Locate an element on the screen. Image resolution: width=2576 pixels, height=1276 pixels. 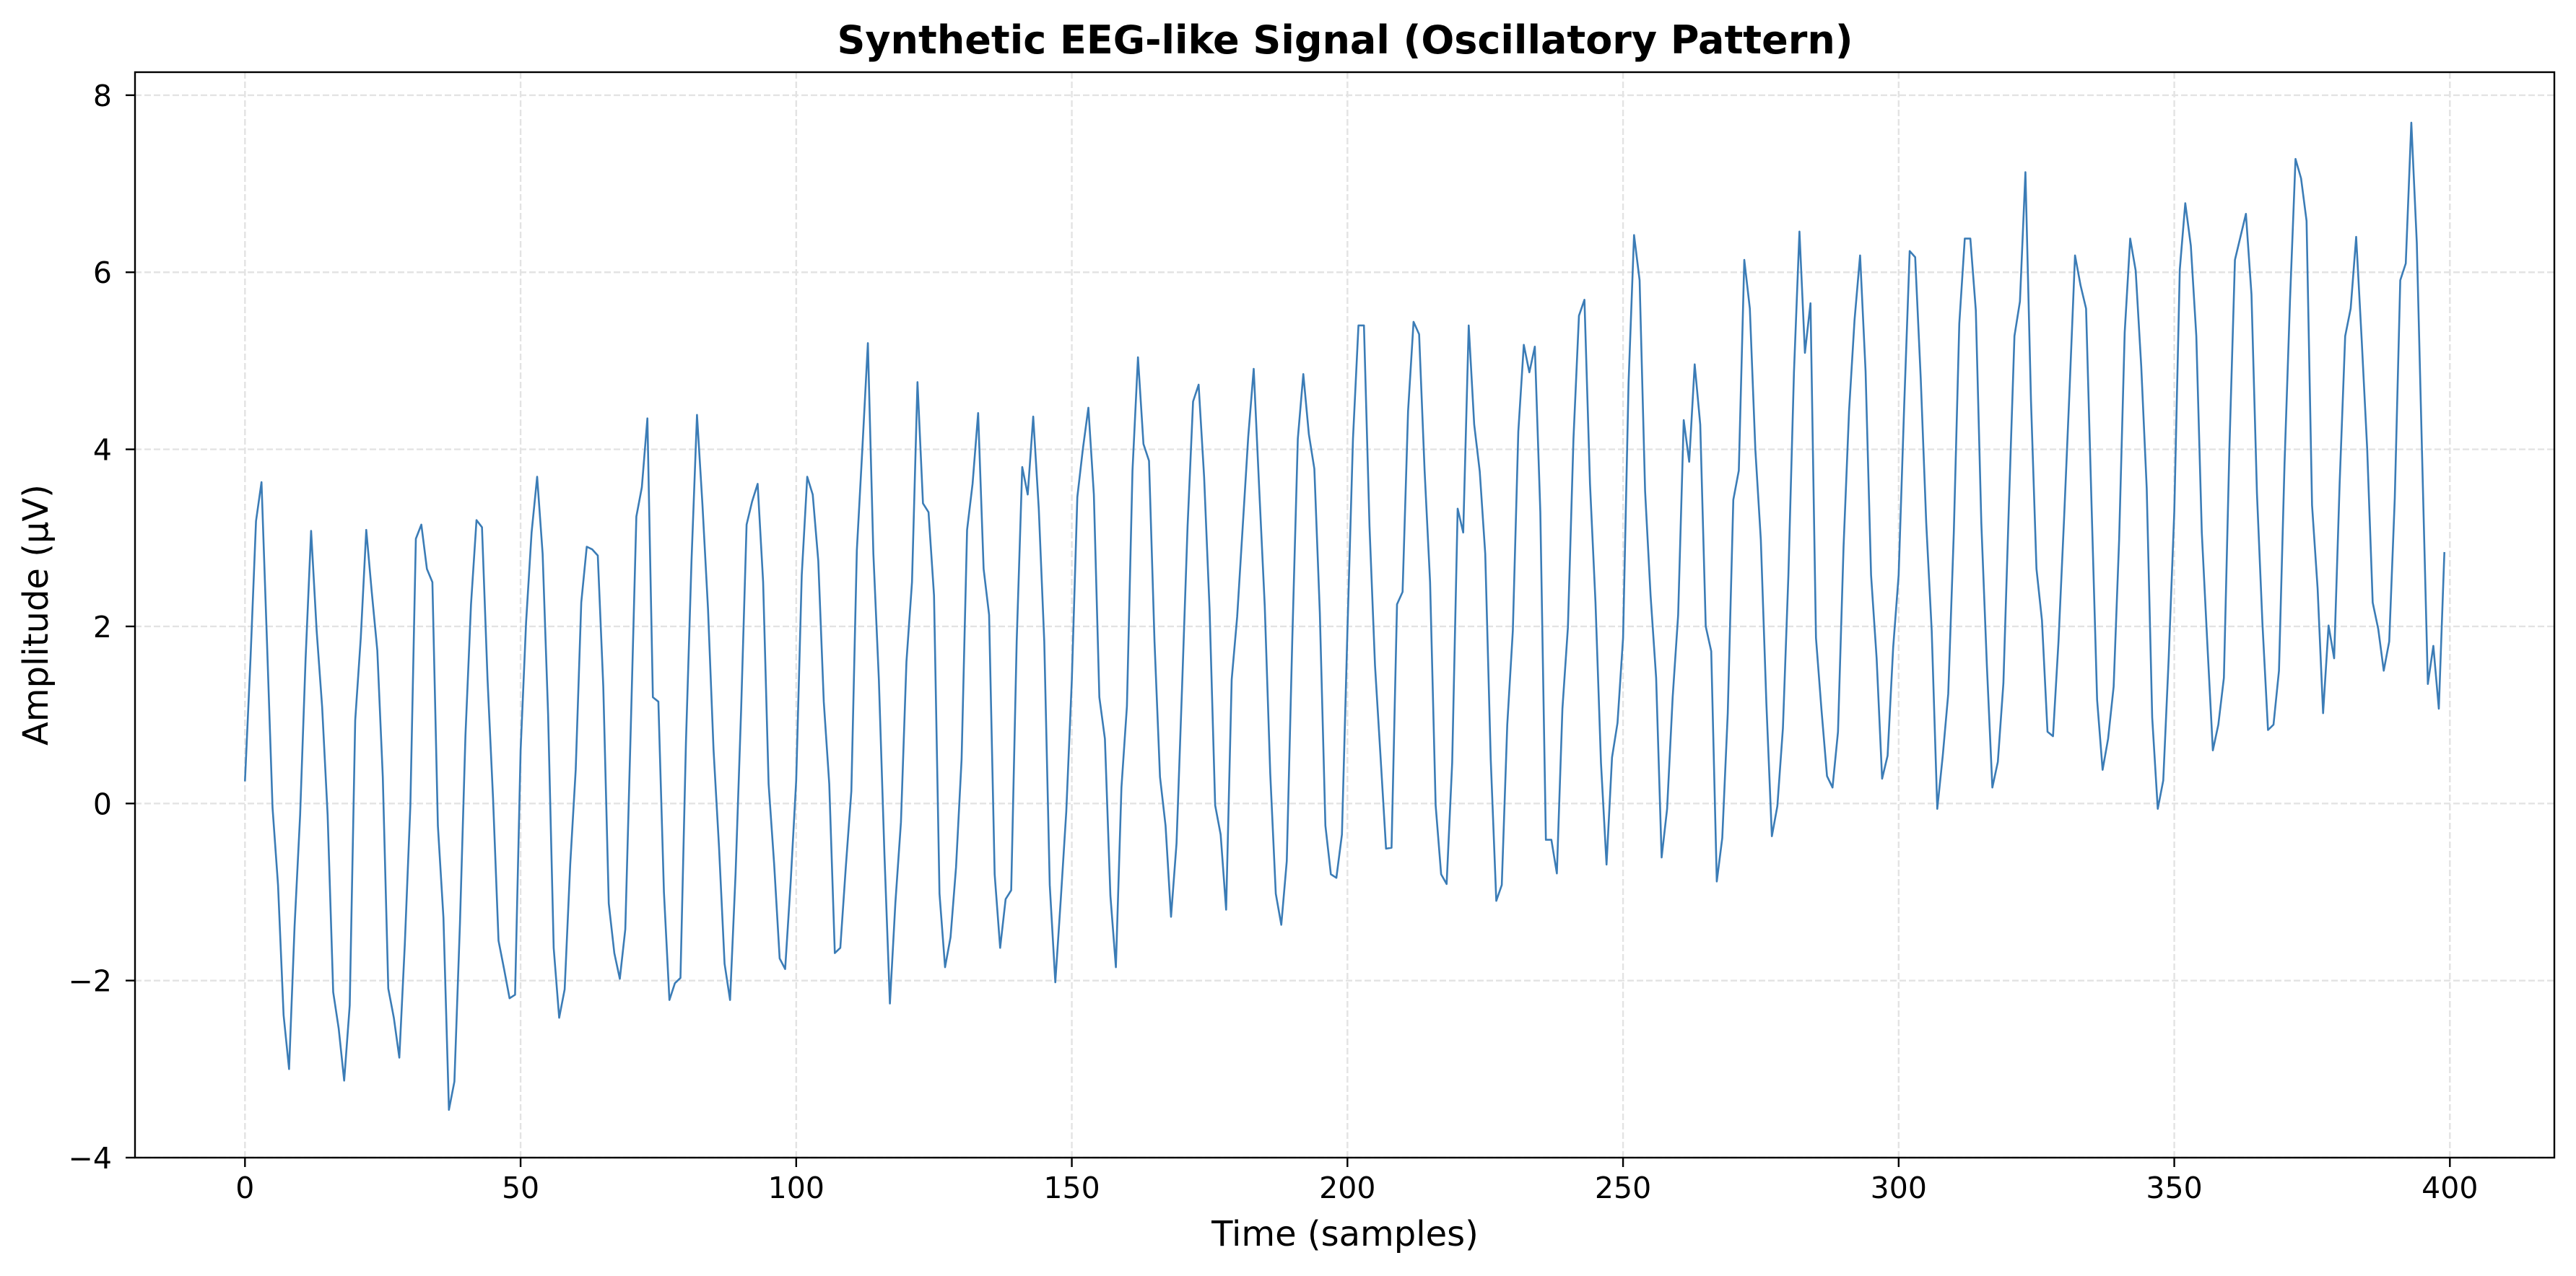
x-tick-label: 200 is located at coordinates (1347, 1188).